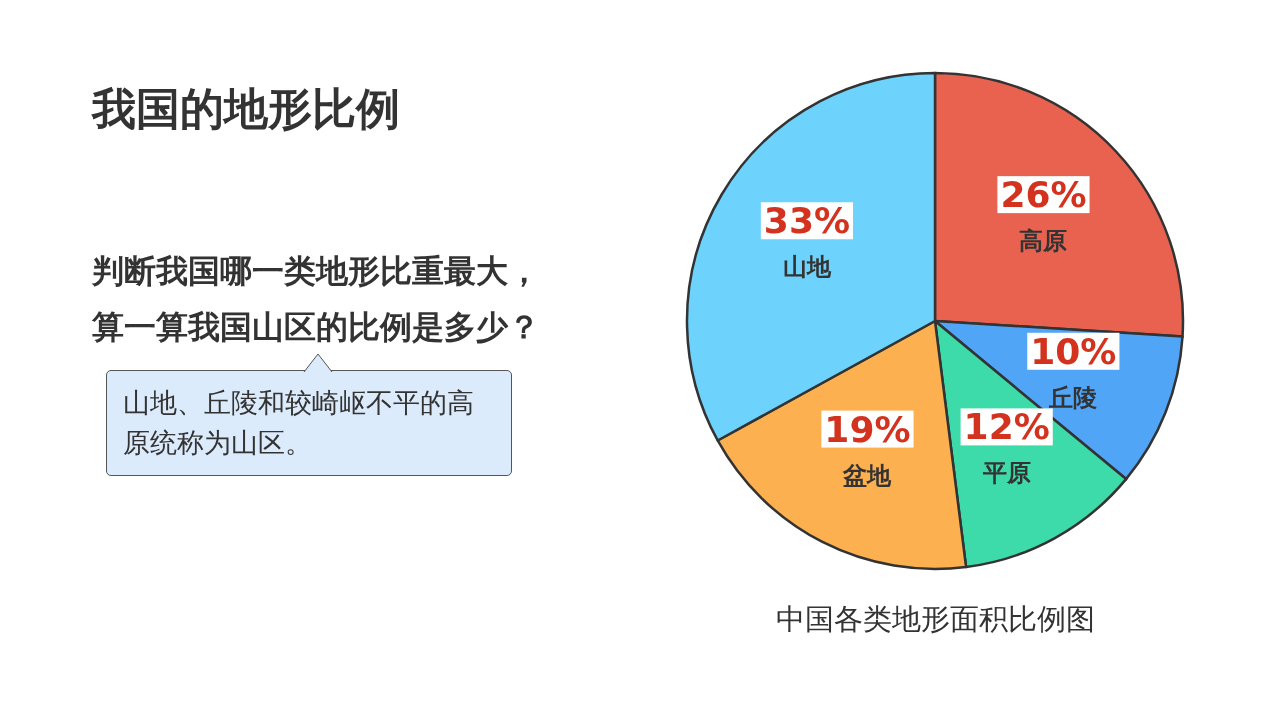  I want to click on data-label: 19%, so click(867, 429).